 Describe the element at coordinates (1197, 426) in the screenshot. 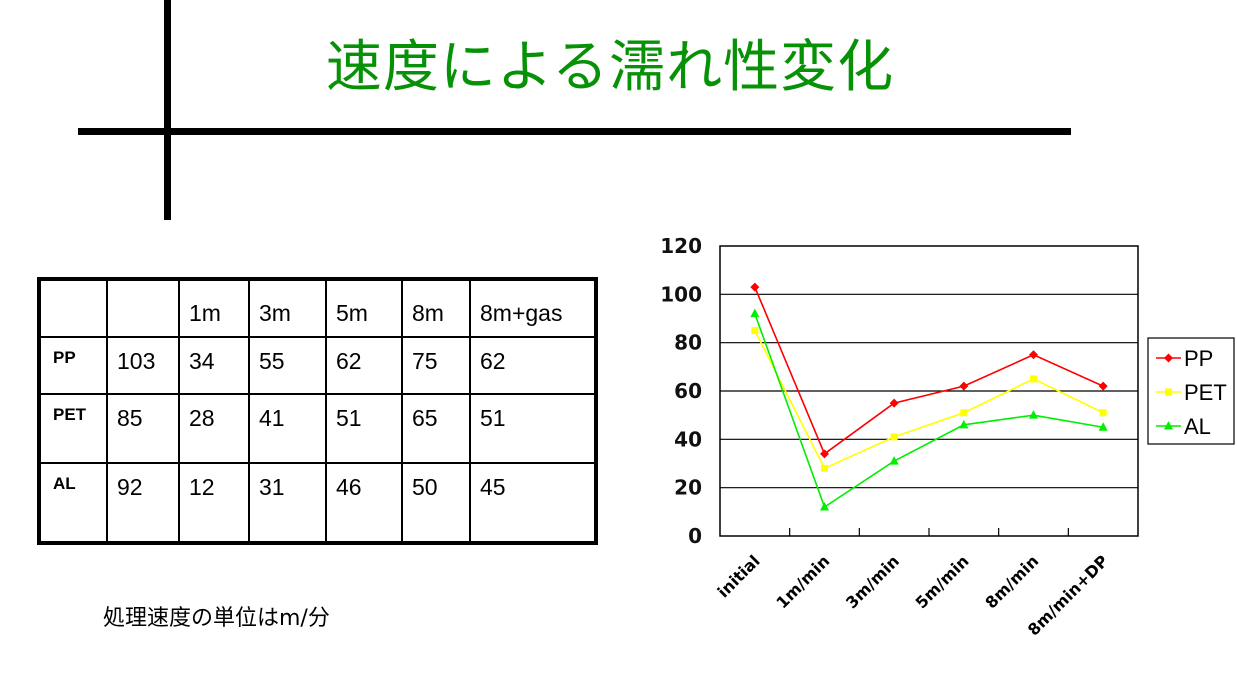

I see `legend-label: AL` at that location.